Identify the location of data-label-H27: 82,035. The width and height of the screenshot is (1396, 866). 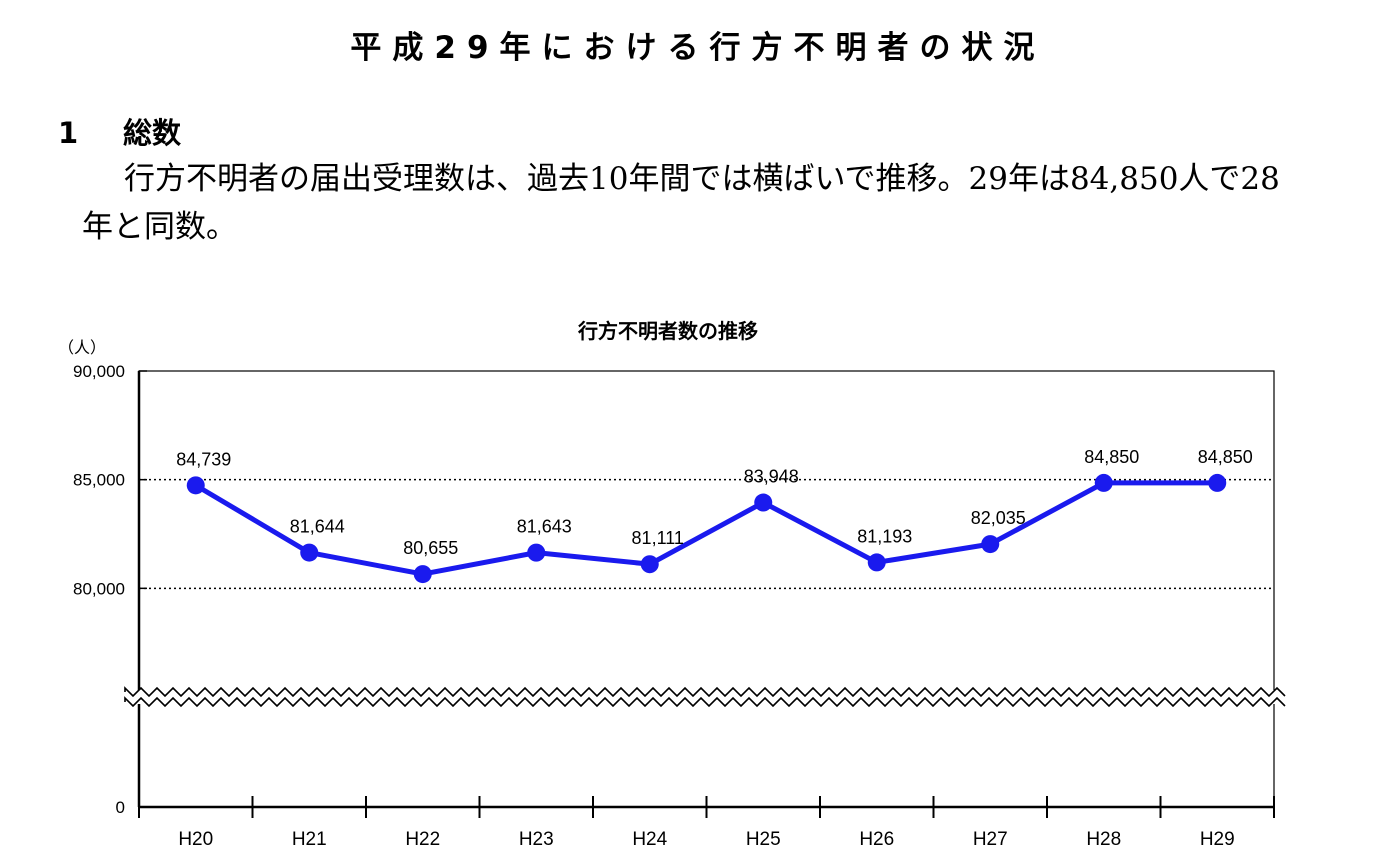
(998, 518).